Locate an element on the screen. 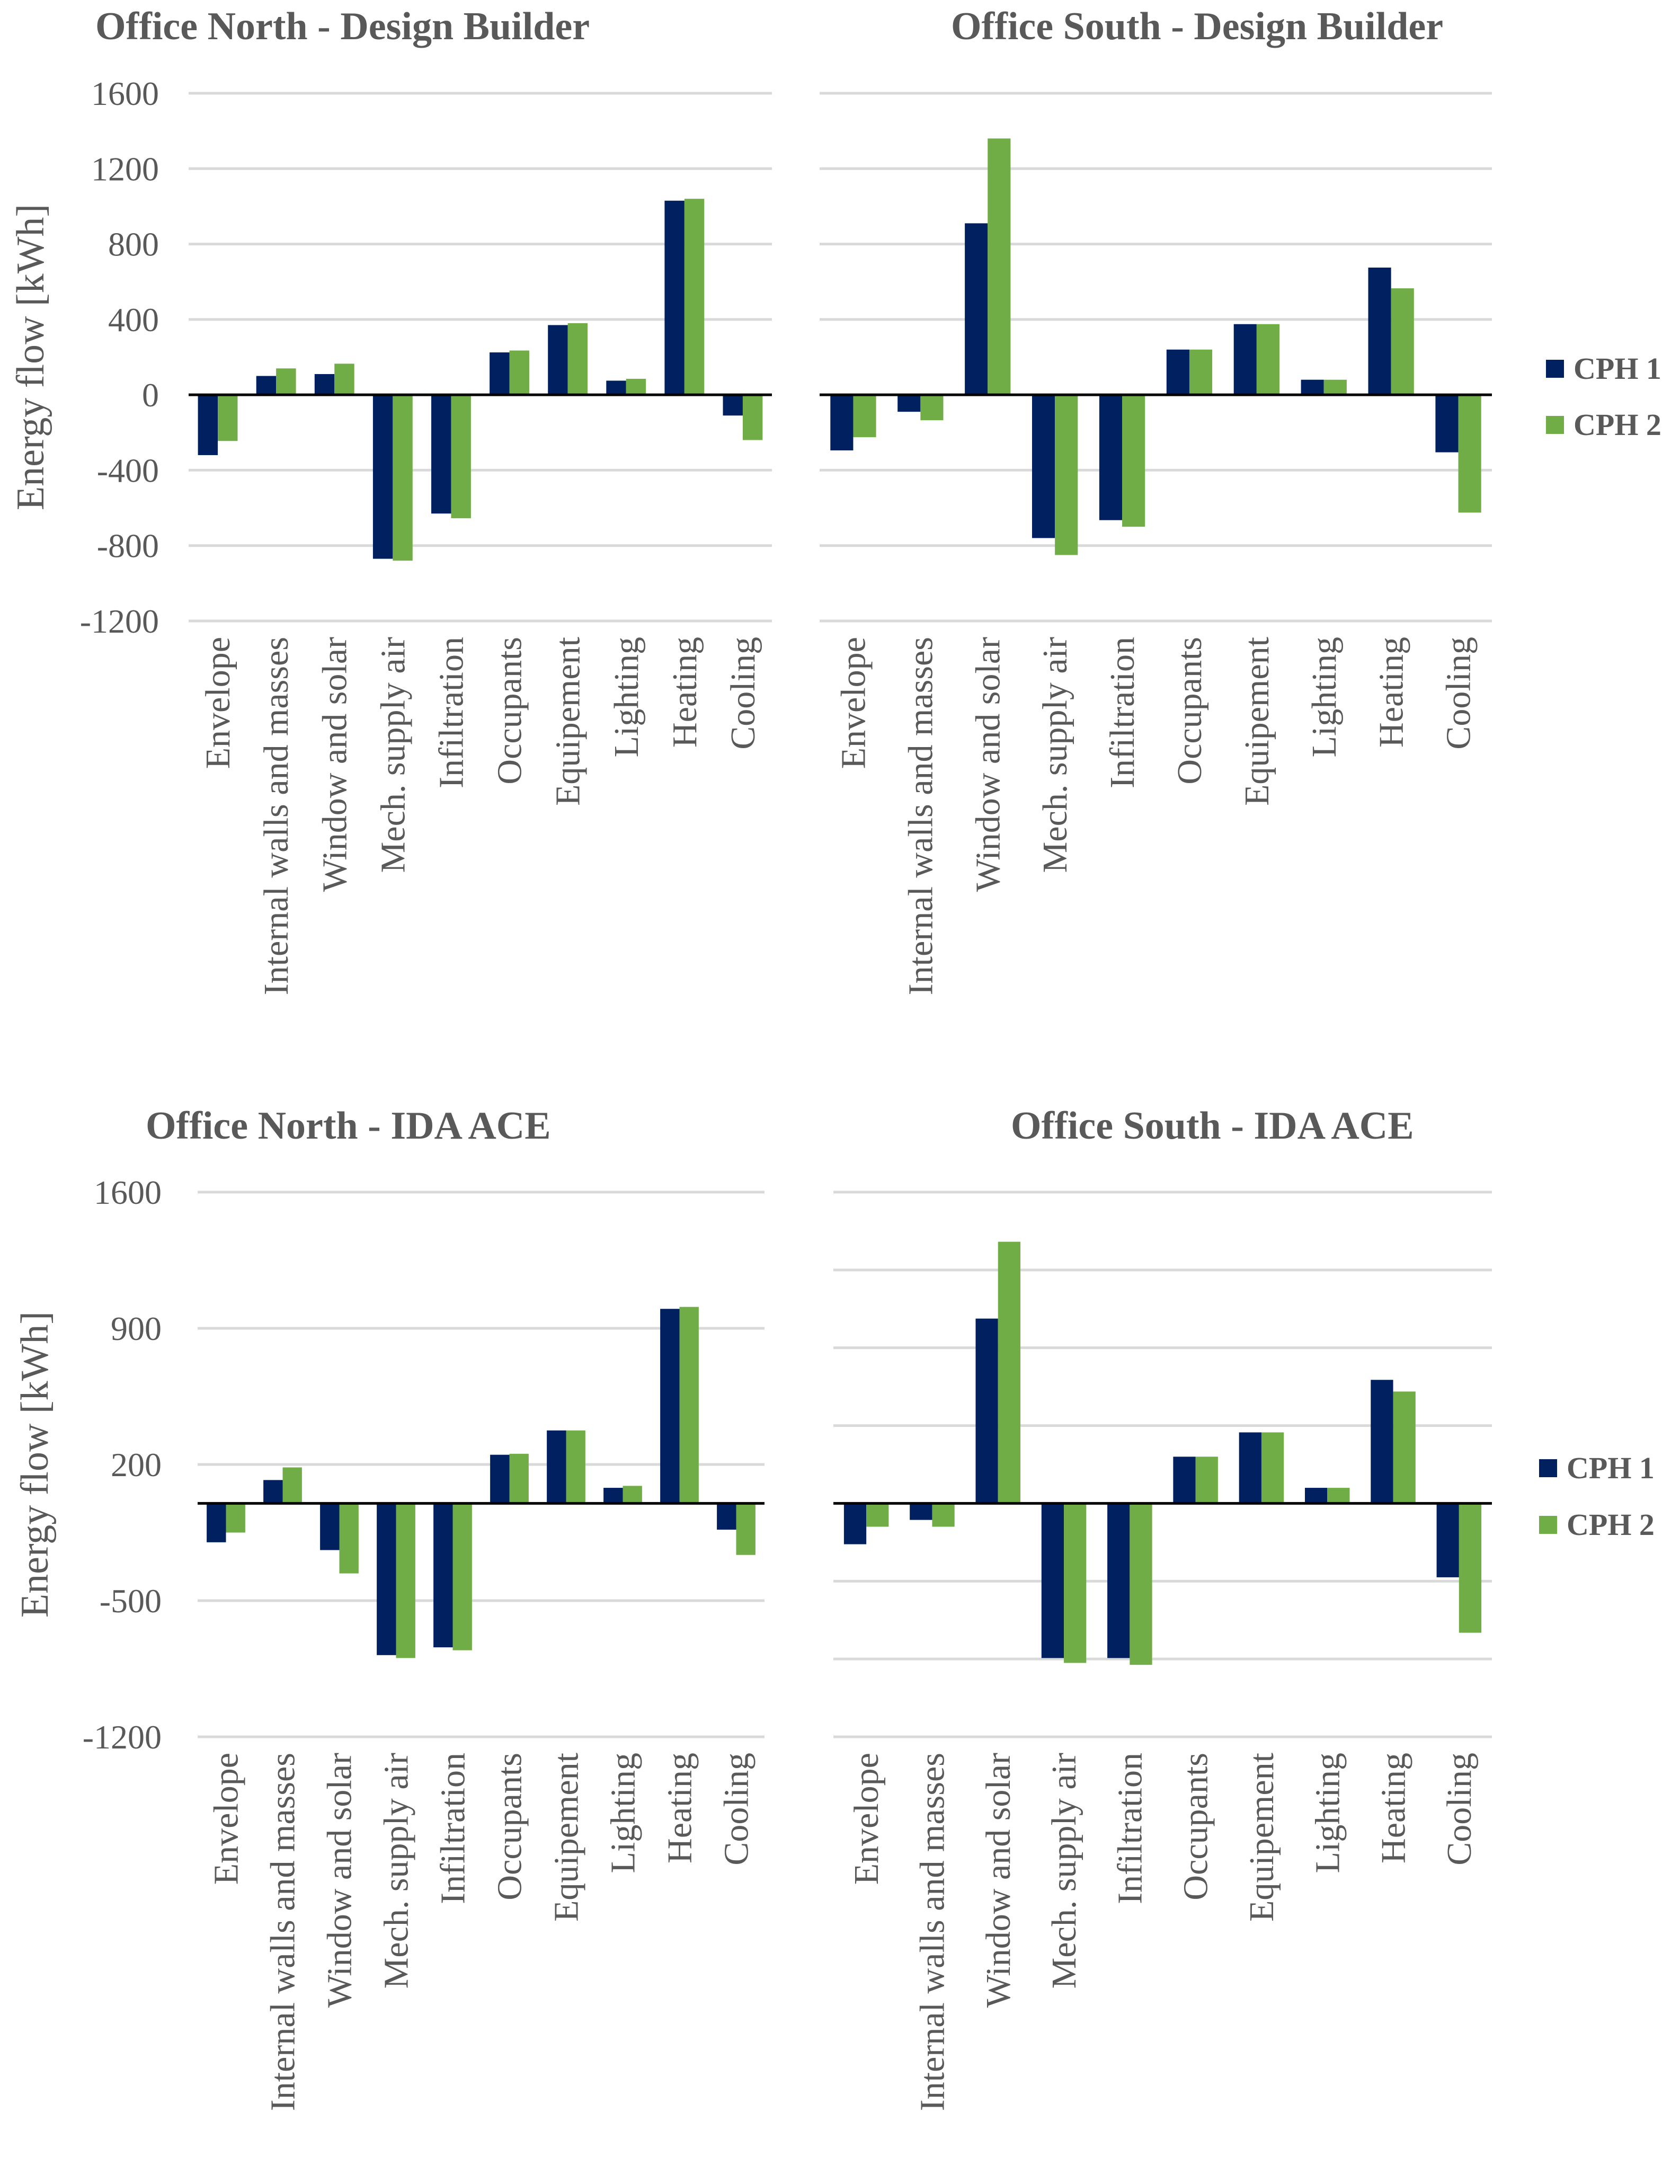 The width and height of the screenshot is (1680, 2184). y-tick-label: 900 is located at coordinates (137, 1328).